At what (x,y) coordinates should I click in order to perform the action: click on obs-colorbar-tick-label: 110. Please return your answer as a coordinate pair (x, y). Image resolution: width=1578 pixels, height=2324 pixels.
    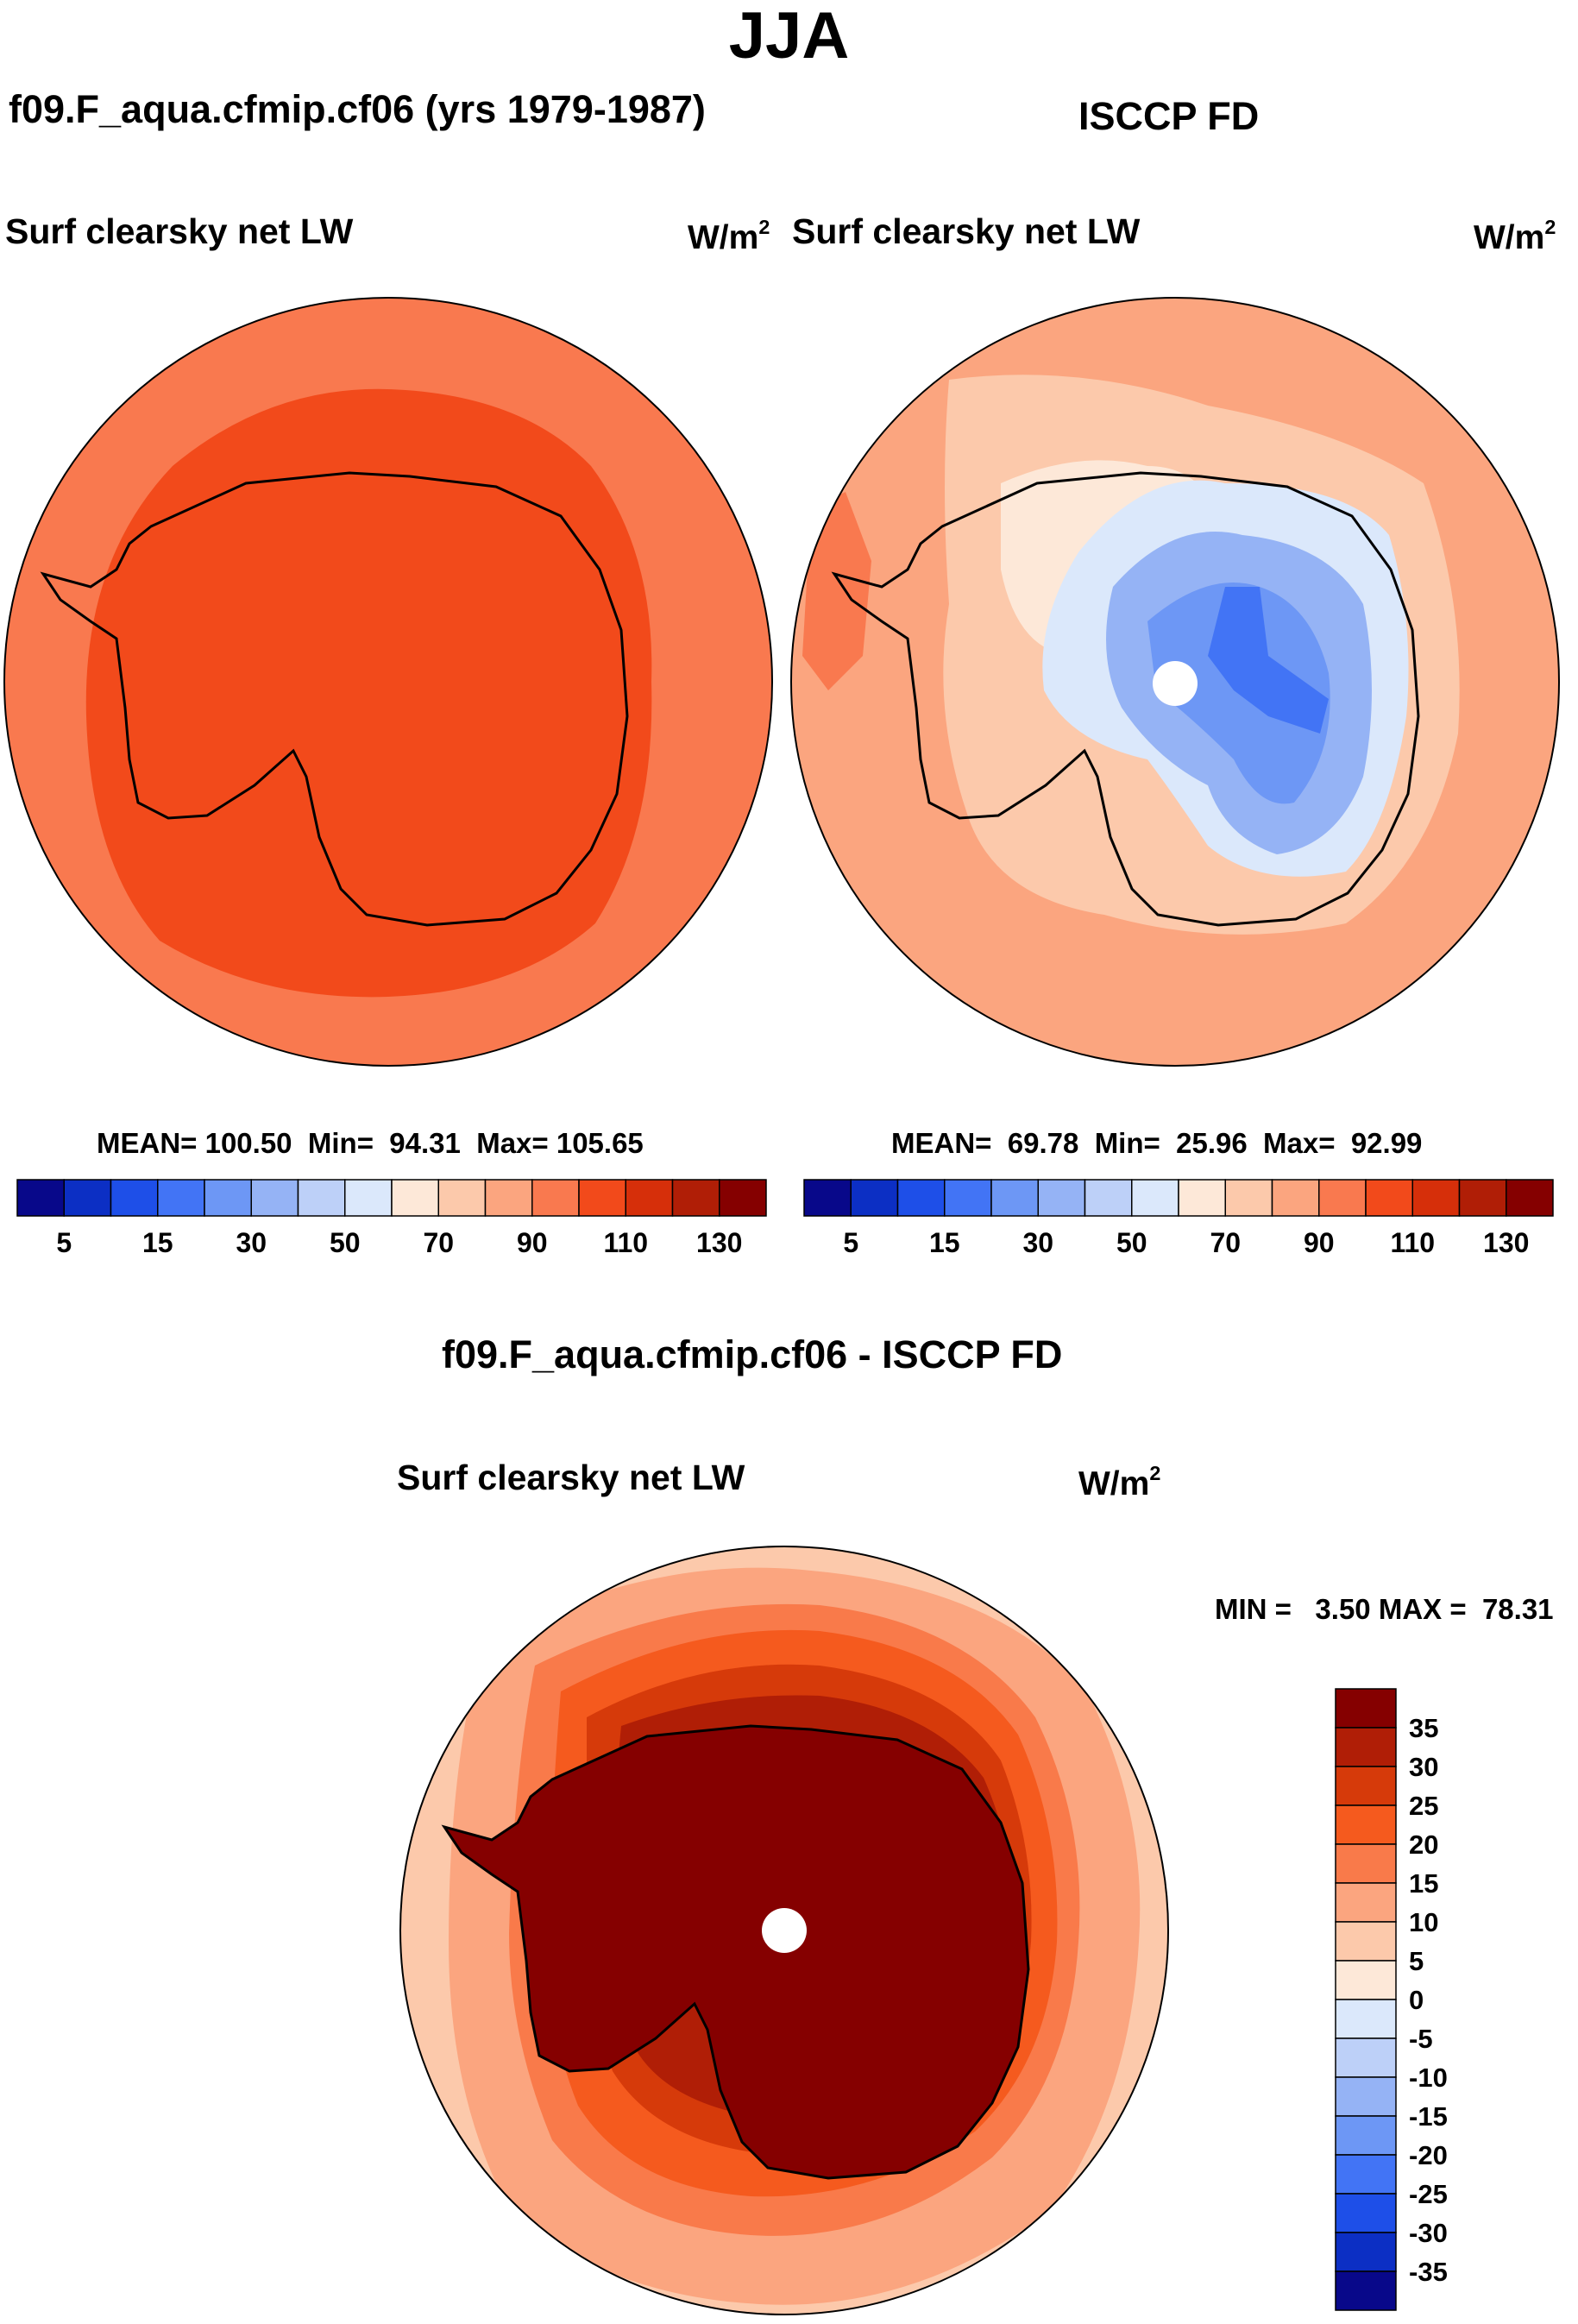
    Looking at the image, I should click on (1412, 1242).